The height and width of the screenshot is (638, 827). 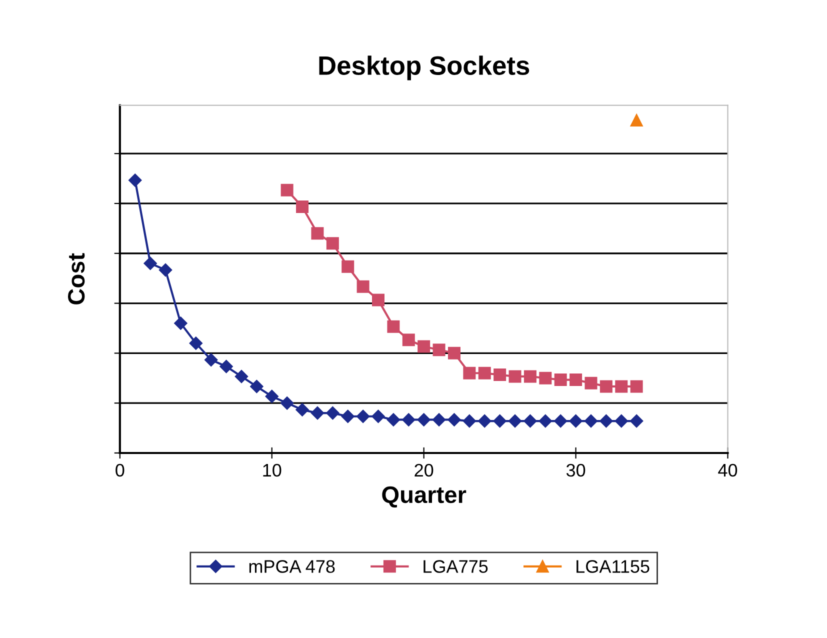 I want to click on legend-label: mPGA 478, so click(x=292, y=566).